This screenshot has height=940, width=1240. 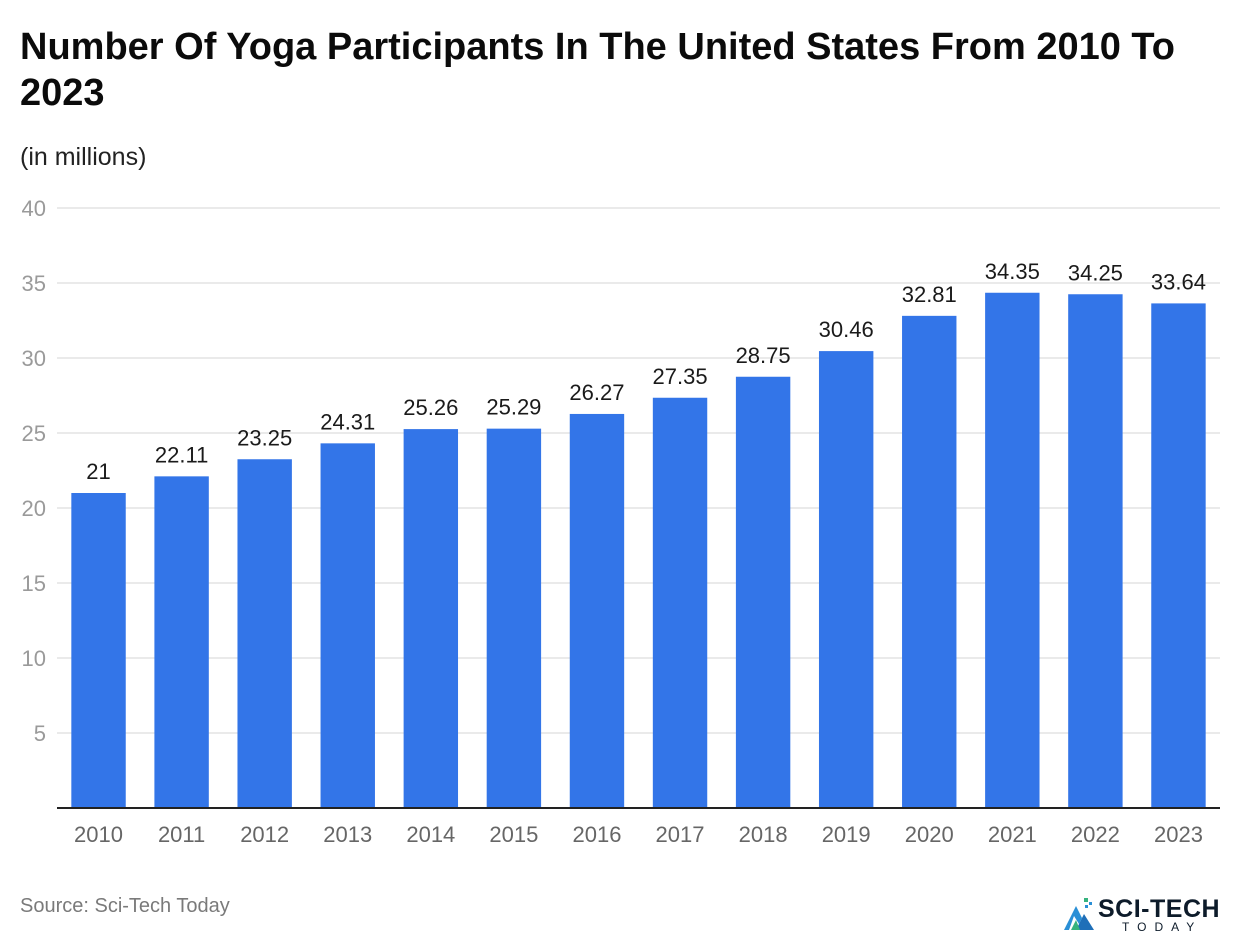 I want to click on value-label-2010: 21, so click(x=98, y=471).